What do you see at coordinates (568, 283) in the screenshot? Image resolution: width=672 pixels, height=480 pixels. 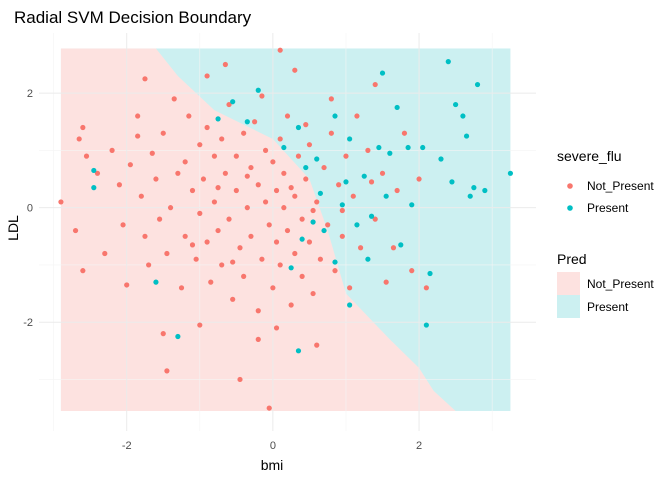 I see `legend-key-fill` at bounding box center [568, 283].